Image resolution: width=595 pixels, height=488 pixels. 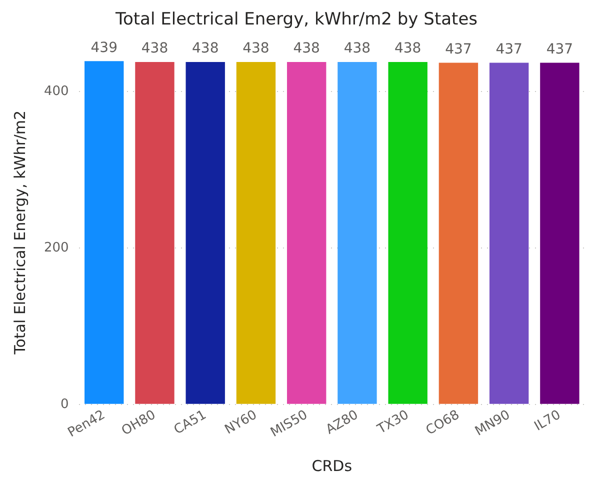 What do you see at coordinates (56, 248) in the screenshot?
I see `y-tick-label: 200` at bounding box center [56, 248].